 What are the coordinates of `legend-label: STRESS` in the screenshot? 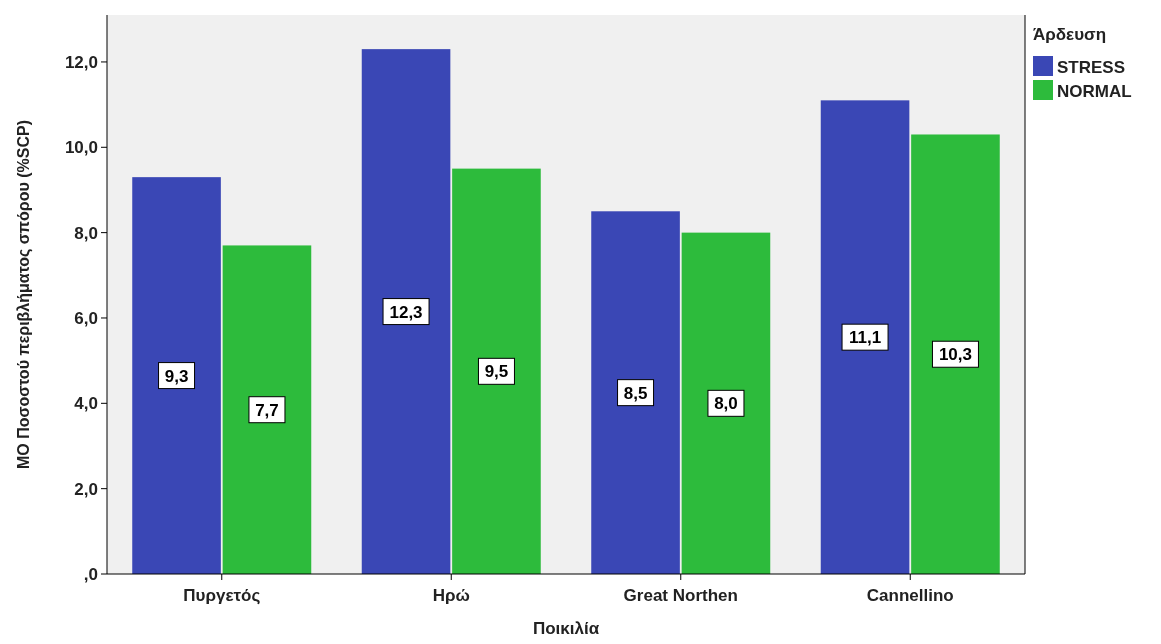 It's located at (1091, 67).